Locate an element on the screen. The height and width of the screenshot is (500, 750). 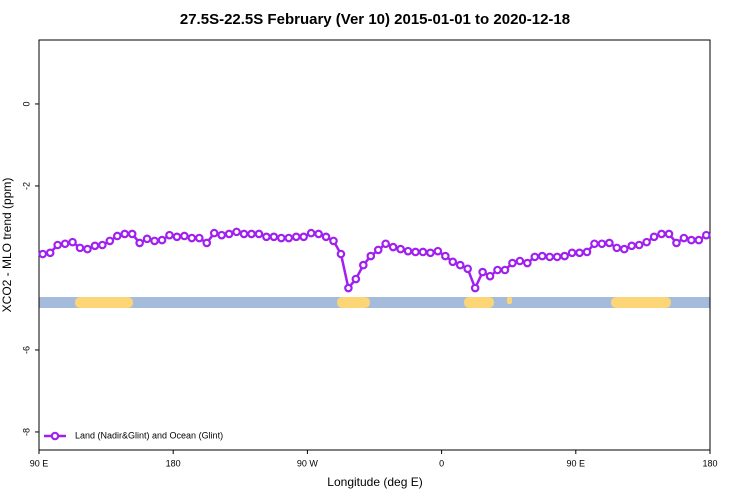
legend-marker is located at coordinates (55, 436).